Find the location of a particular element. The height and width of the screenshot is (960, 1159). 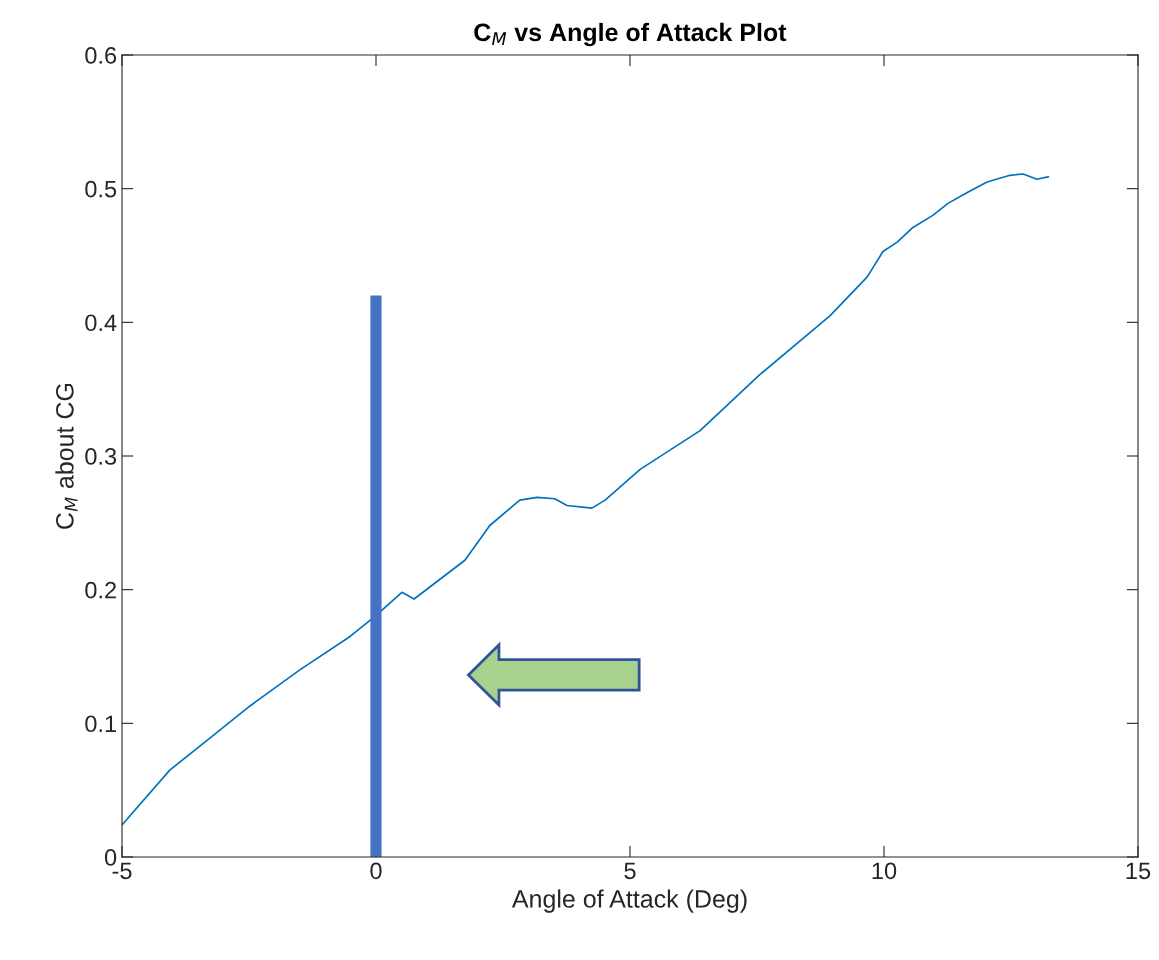

x-tick-label: 15 is located at coordinates (1138, 871).